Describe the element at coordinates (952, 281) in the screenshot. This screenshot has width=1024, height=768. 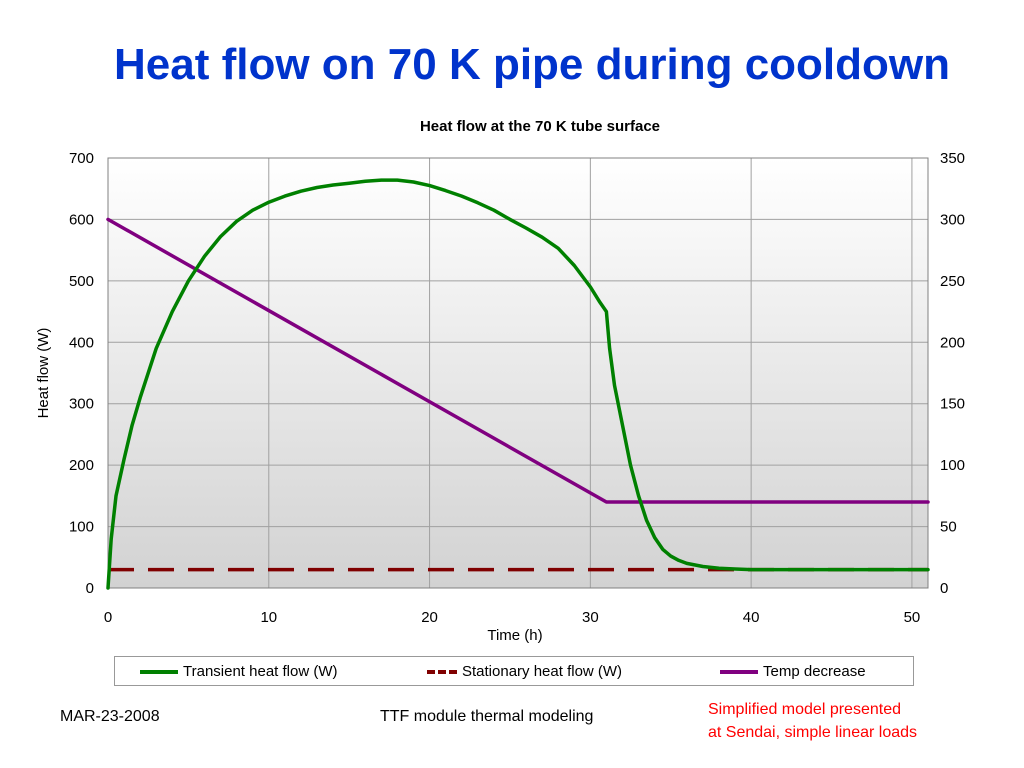
I see `y2-tick-label: 250` at that location.